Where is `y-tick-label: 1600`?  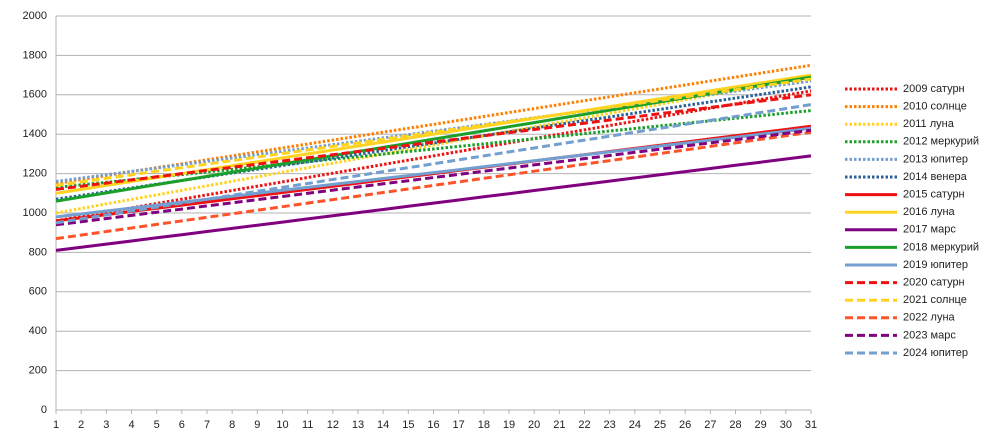
y-tick-label: 1600 is located at coordinates (35, 95).